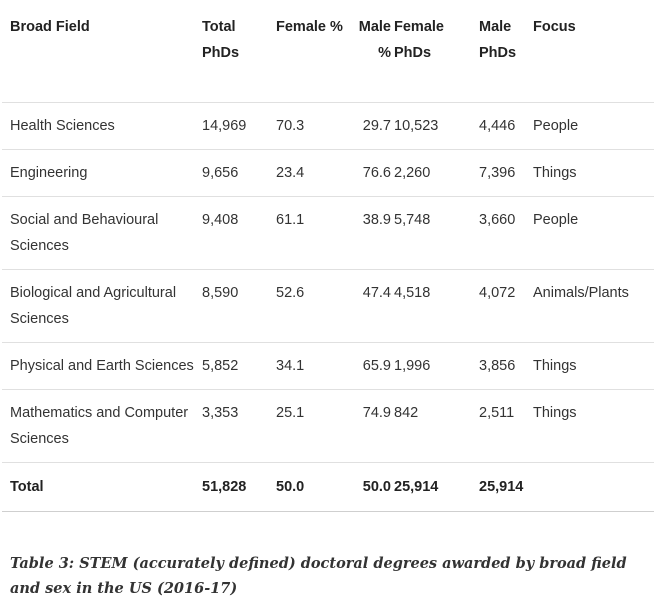 Image resolution: width=658 pixels, height=612 pixels. Describe the element at coordinates (371, 487) in the screenshot. I see `total-male-percent: 50.0` at that location.